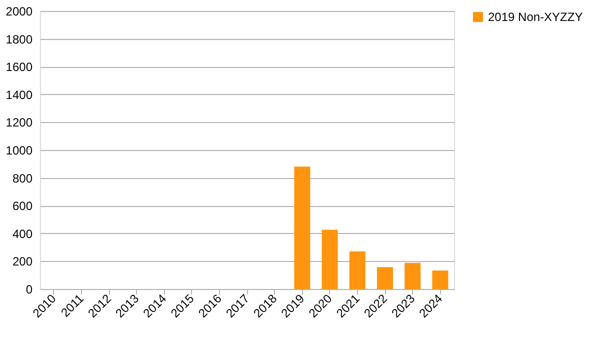 Image resolution: width=605 pixels, height=341 pixels. I want to click on y-tick-label: 2000, so click(19, 11).